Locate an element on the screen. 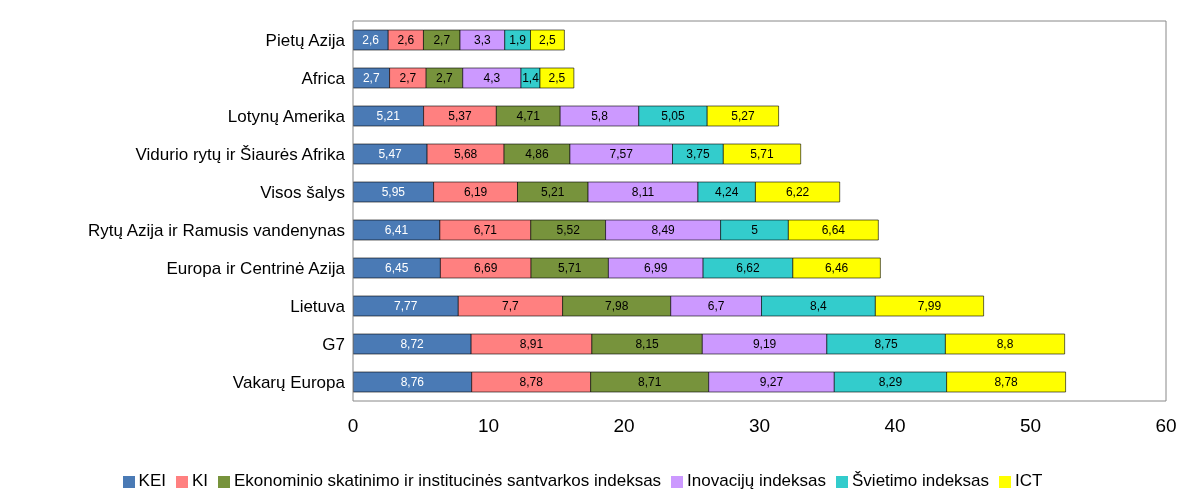 The width and height of the screenshot is (1193, 504). legend-label: Švietimo indeksas is located at coordinates (921, 480).